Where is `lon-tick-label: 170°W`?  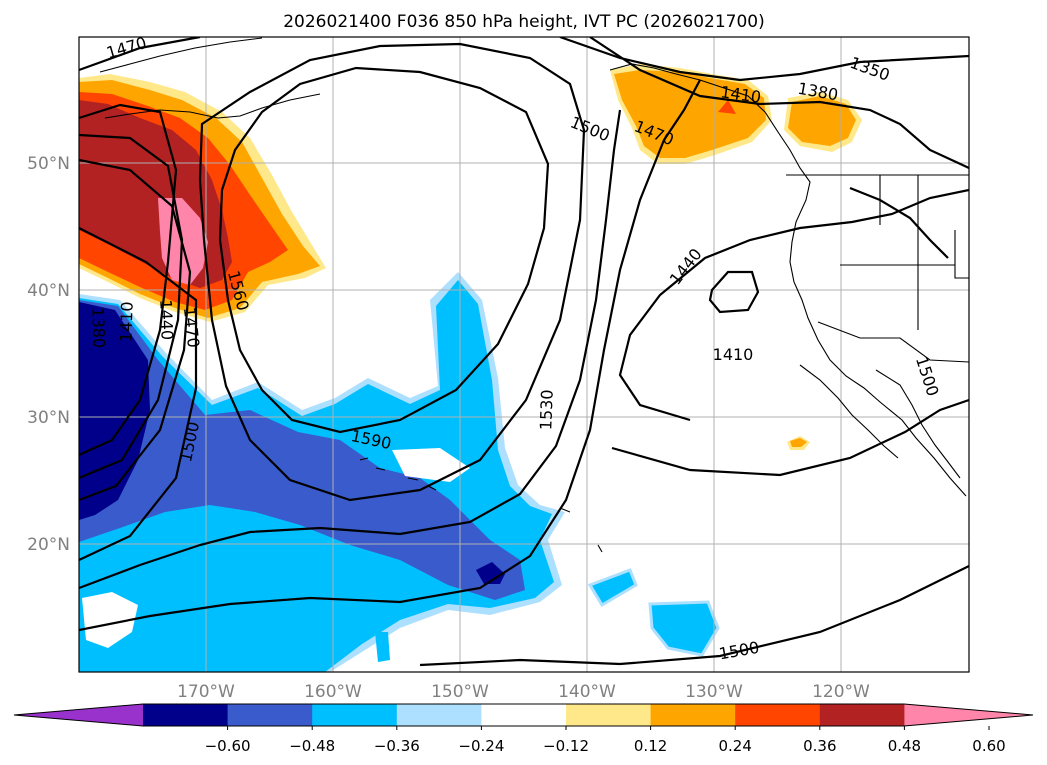 lon-tick-label: 170°W is located at coordinates (206, 692).